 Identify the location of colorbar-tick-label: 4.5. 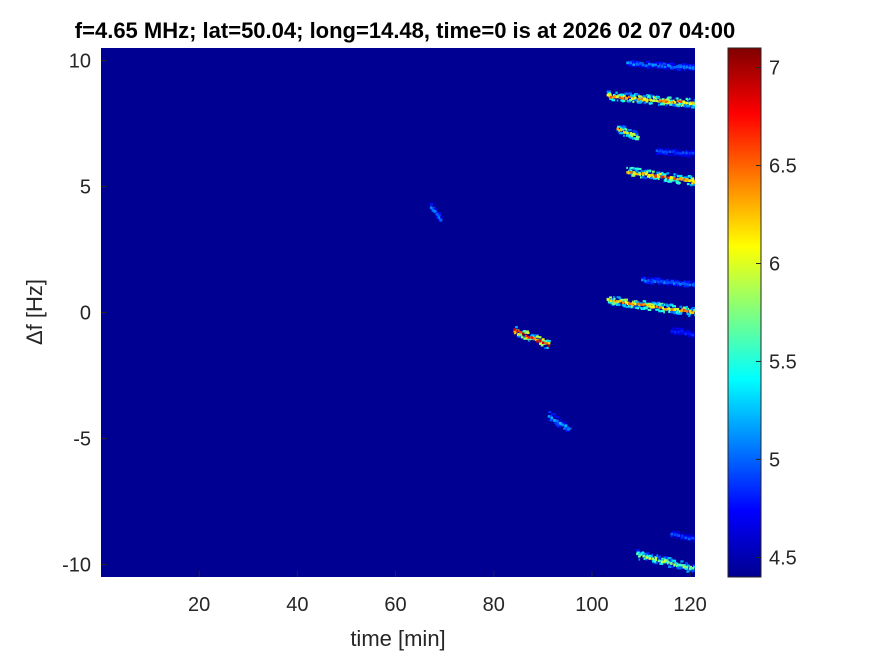
(783, 558).